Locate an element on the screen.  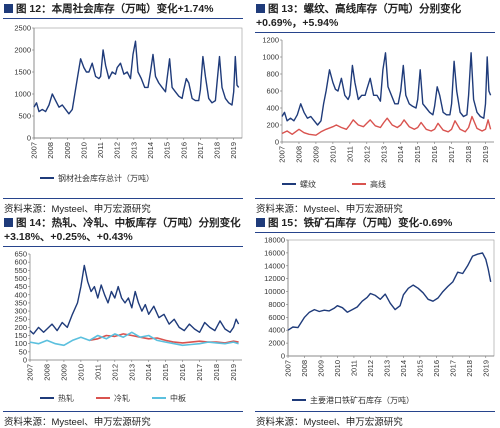
legend-label-2: 高线 is located at coordinates (378, 184).